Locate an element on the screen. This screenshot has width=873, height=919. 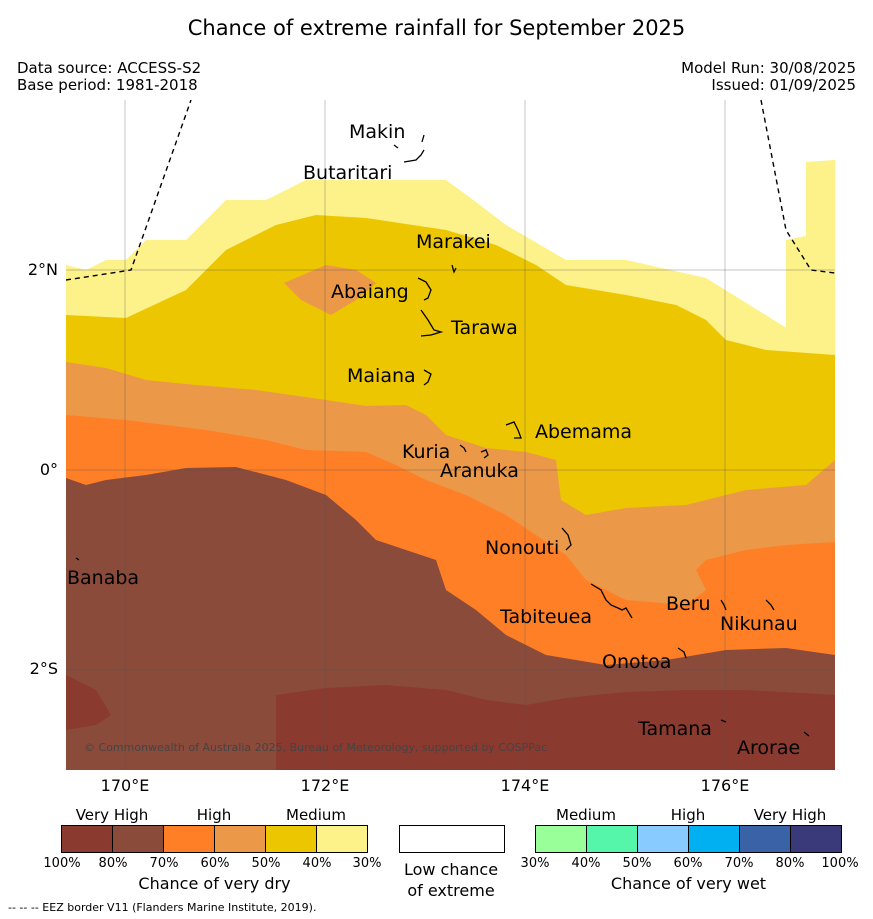
meta-right: Model Run: 30/08/2025 Issued: 01/09/2025 is located at coordinates (768, 77).